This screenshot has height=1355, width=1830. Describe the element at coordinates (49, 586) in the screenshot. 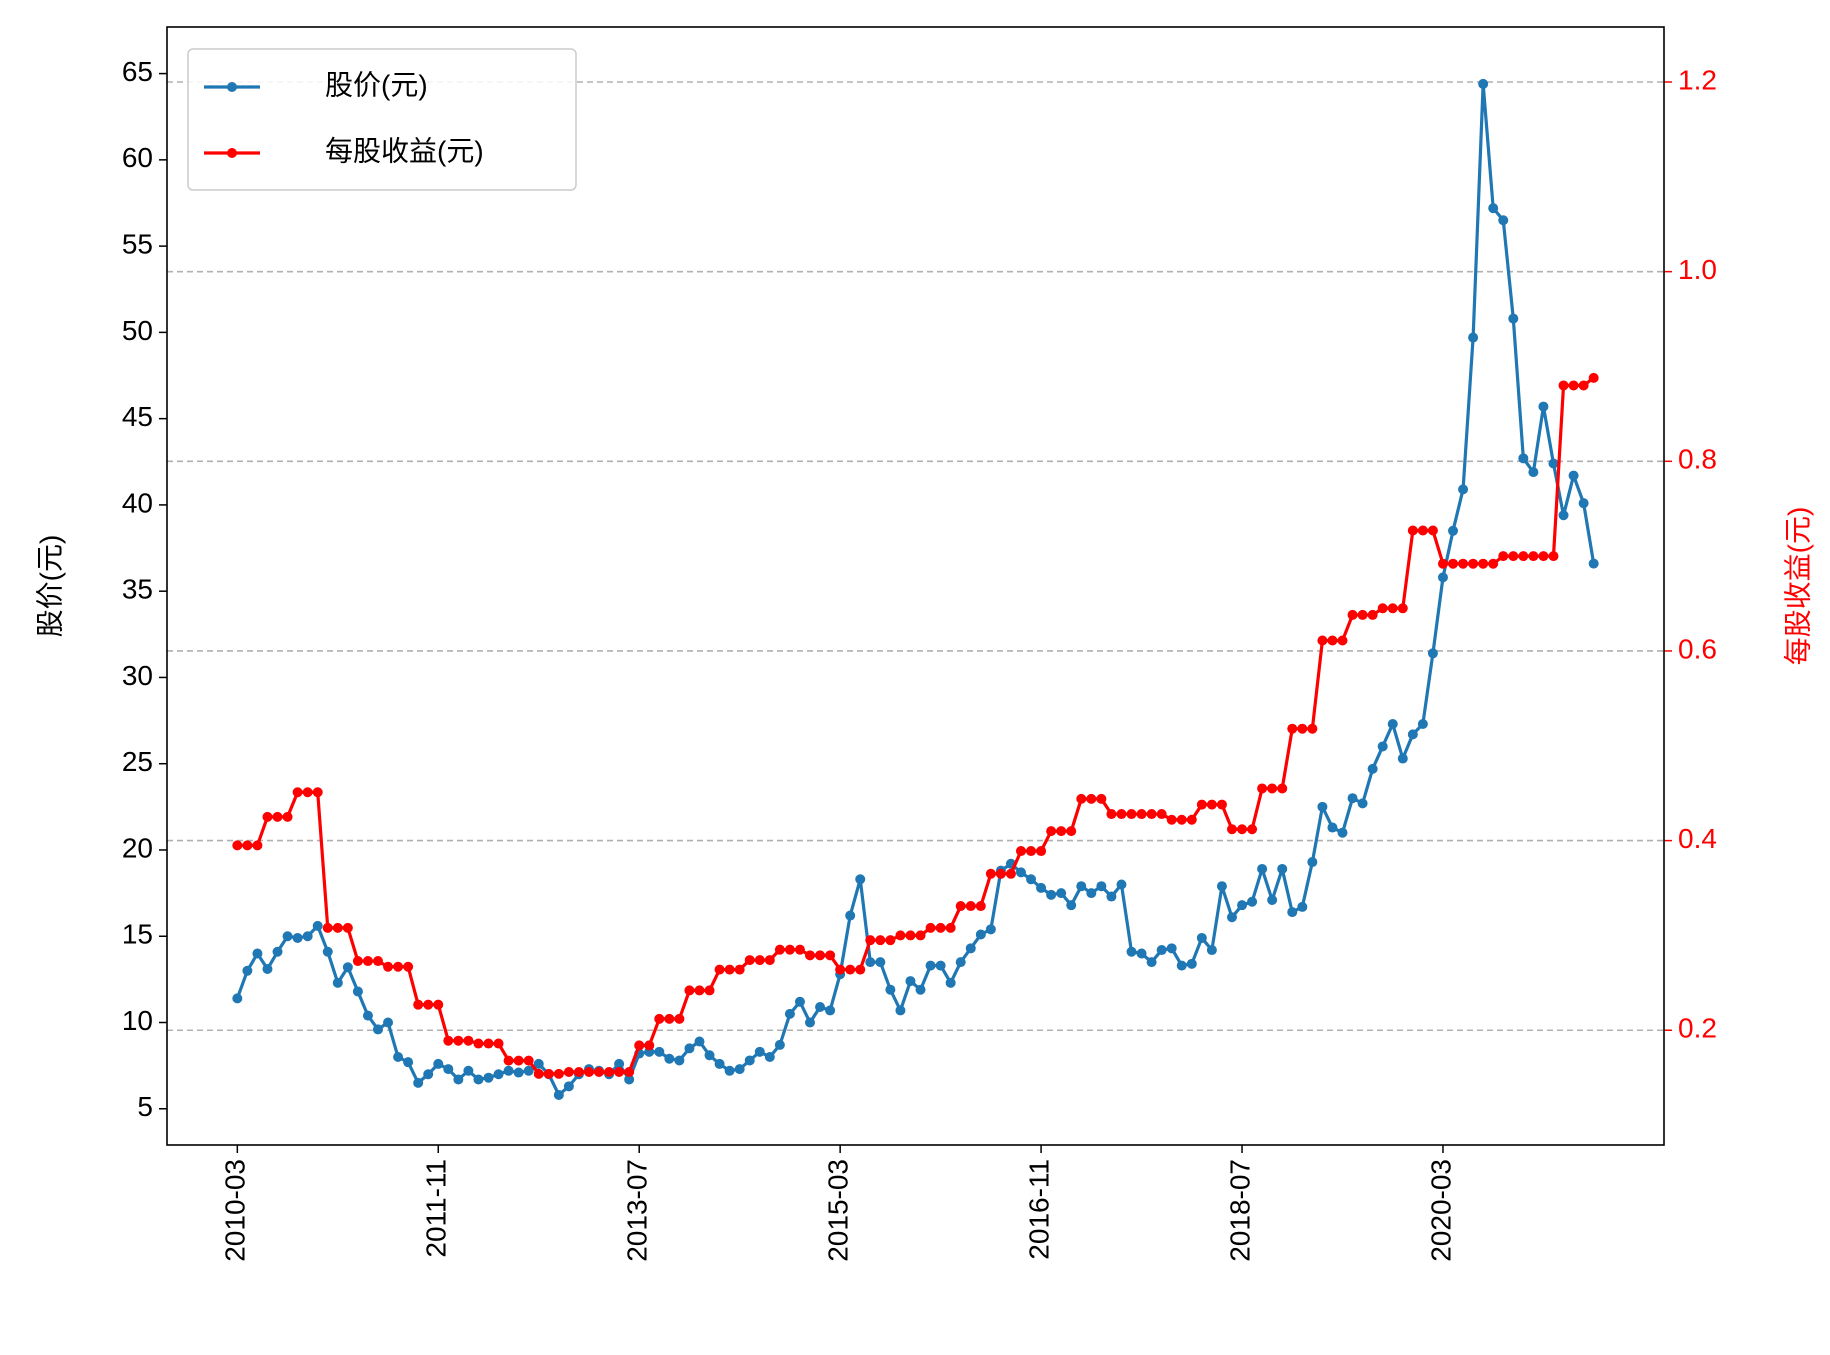

I see `y-axis-label: 股价(元)` at that location.